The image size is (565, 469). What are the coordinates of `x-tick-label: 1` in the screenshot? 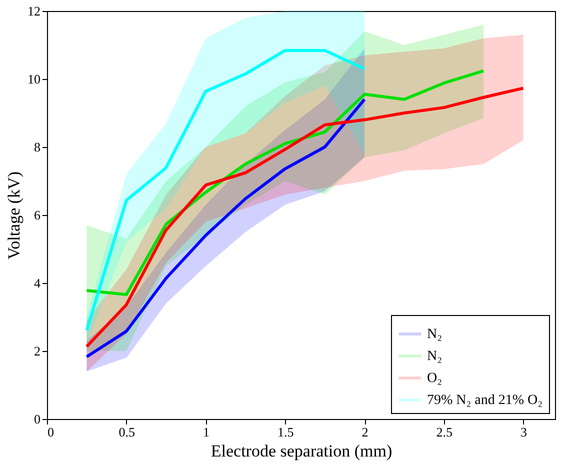 It's located at (206, 432).